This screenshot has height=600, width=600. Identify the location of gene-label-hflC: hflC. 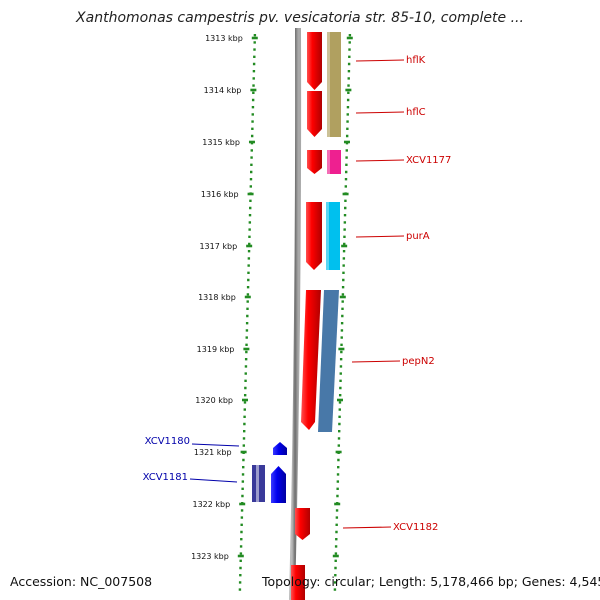
(416, 112).